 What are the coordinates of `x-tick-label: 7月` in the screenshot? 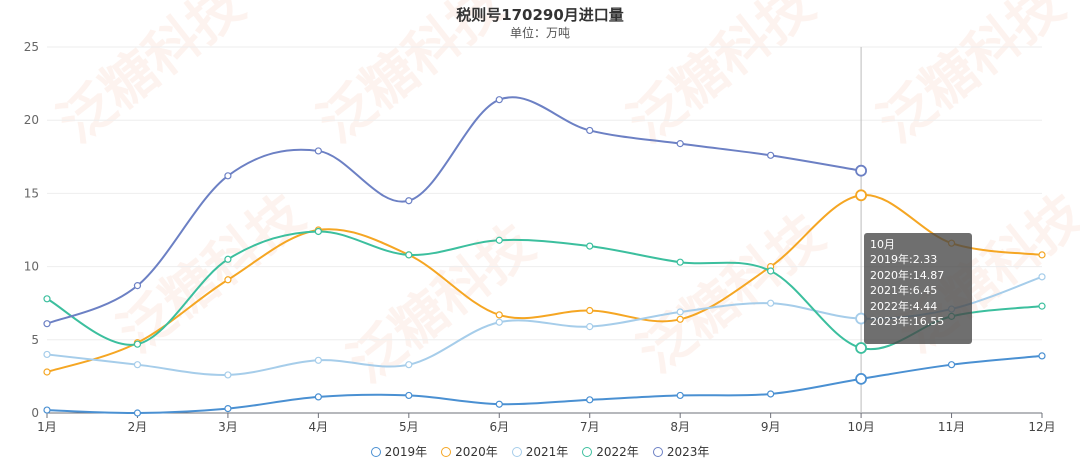 It's located at (590, 427).